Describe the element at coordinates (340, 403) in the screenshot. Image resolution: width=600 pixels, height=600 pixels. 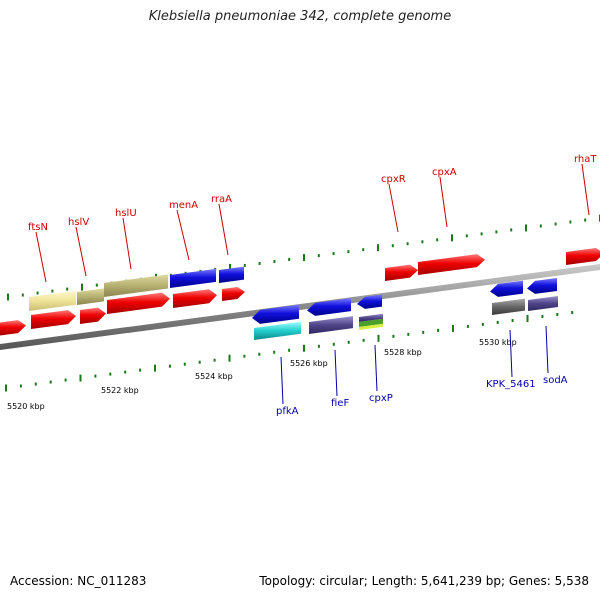
I see `gene-label: fieF` at that location.